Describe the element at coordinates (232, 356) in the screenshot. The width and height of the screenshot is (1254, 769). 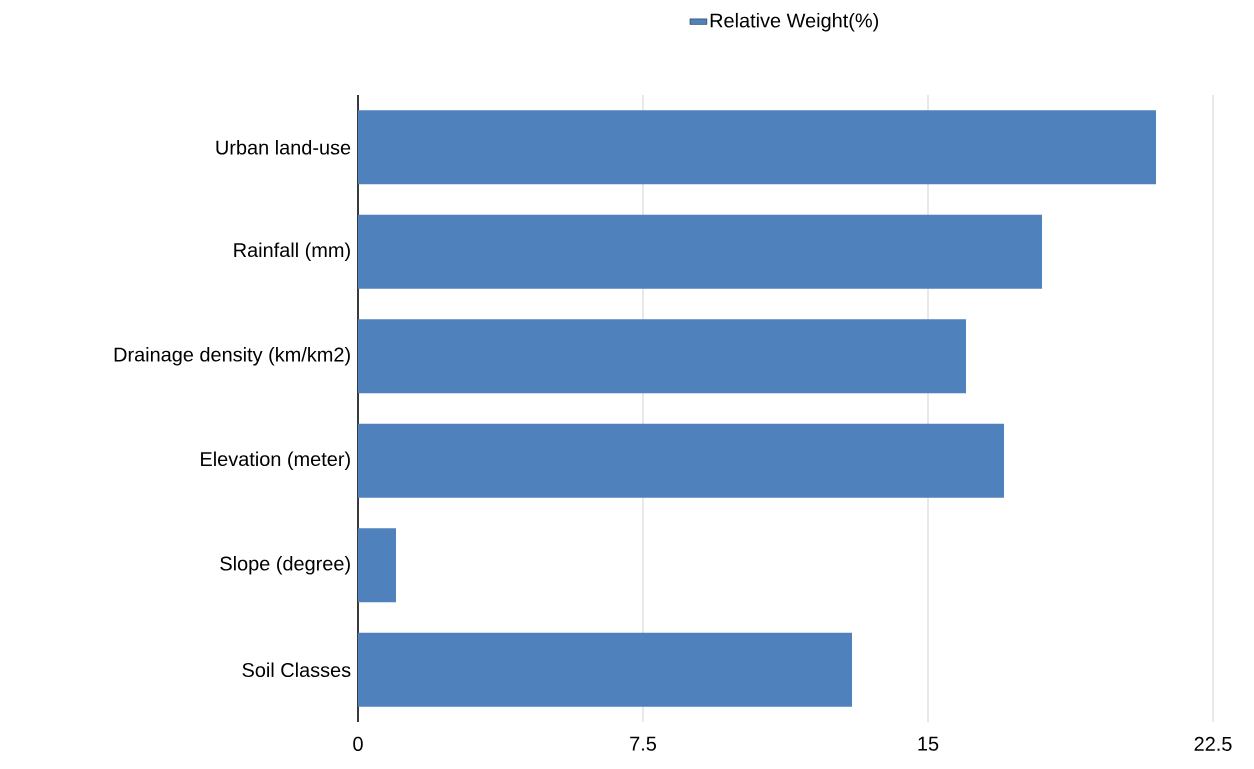
I see `y-tick-label: Drainage density (km/km2)` at that location.